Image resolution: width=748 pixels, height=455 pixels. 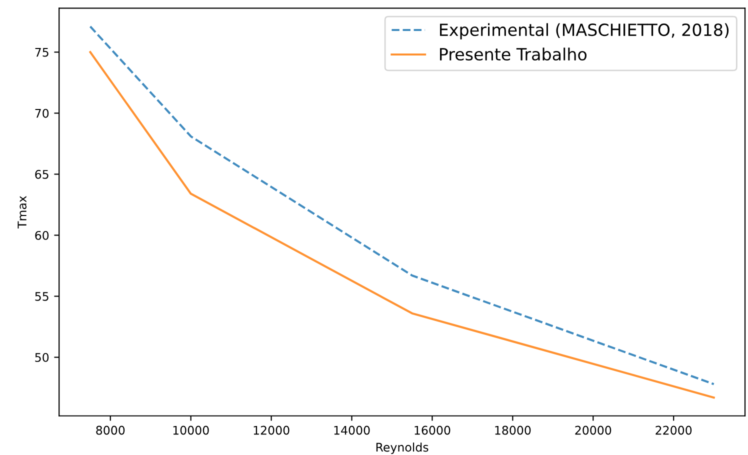 I want to click on x-tick-label: 20000, so click(x=593, y=430).